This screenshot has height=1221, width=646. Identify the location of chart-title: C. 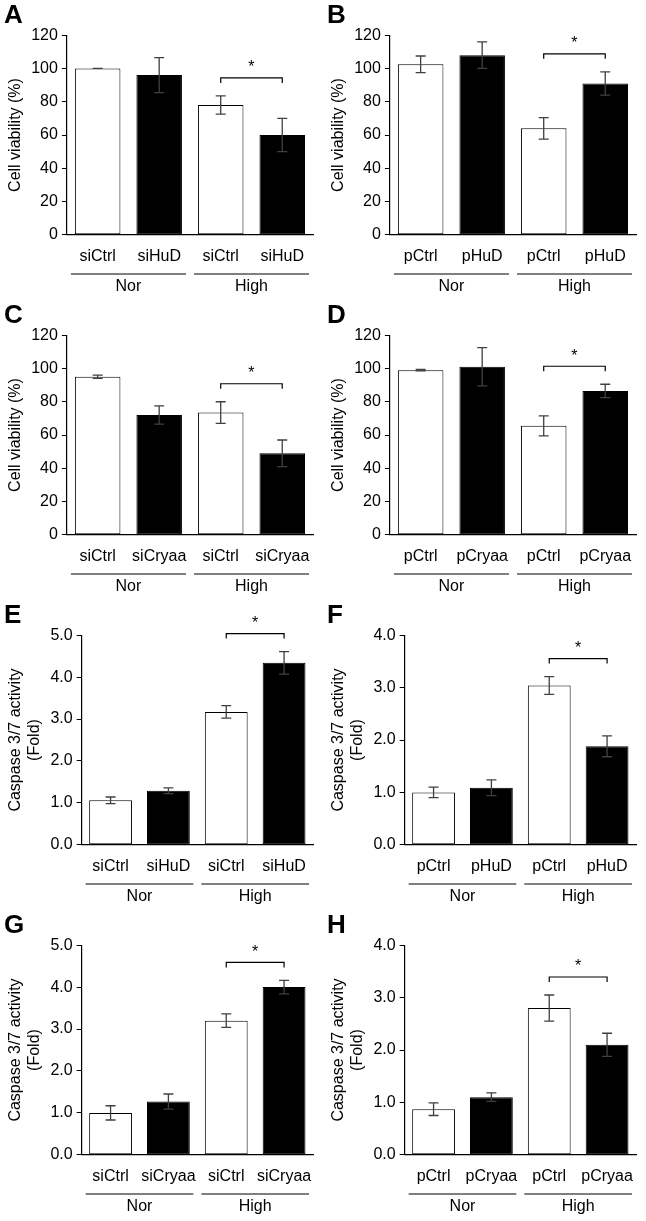
(13, 313).